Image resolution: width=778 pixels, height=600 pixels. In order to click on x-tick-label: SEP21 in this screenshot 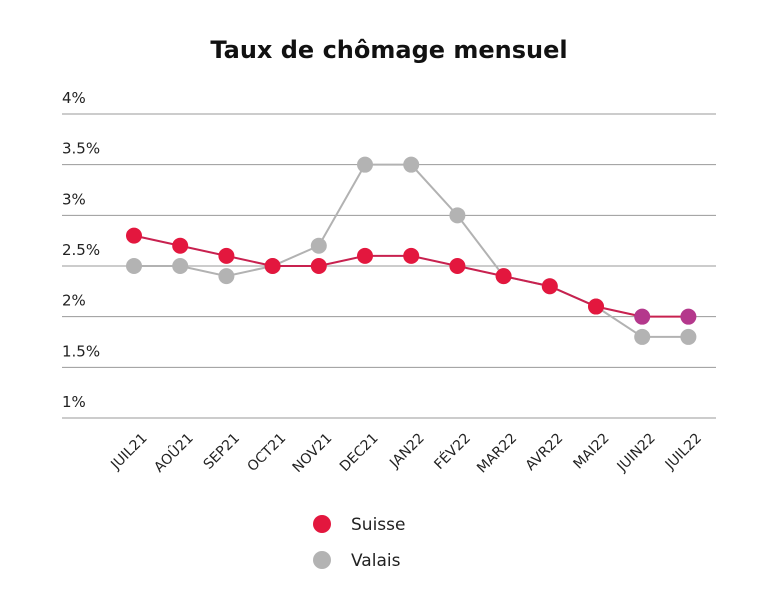, I will do `click(222, 451)`.